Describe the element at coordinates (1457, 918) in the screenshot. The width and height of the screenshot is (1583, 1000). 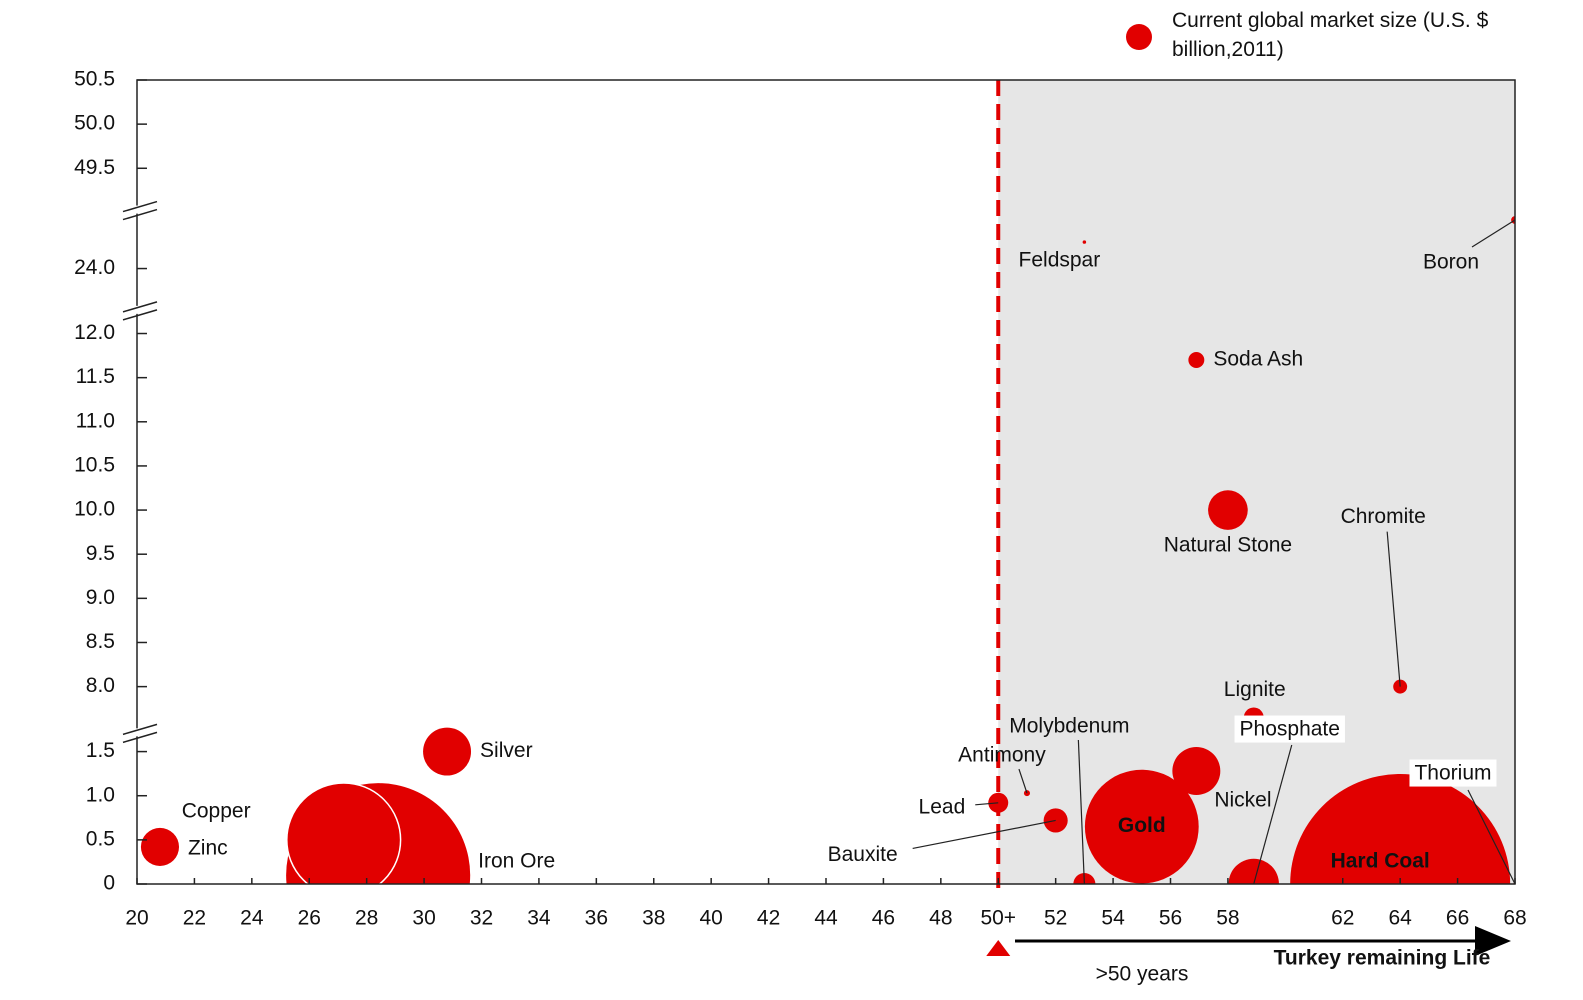
I see `x-tick-label: 66` at that location.